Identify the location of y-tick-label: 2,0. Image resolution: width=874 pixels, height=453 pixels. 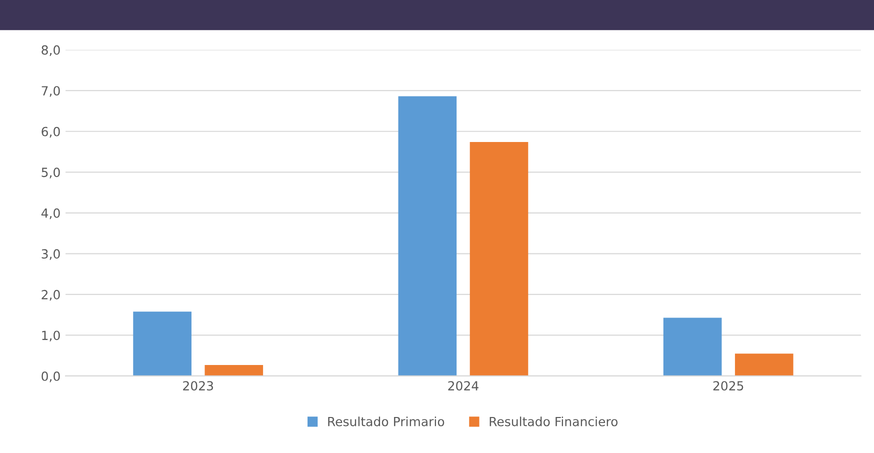
(51, 295).